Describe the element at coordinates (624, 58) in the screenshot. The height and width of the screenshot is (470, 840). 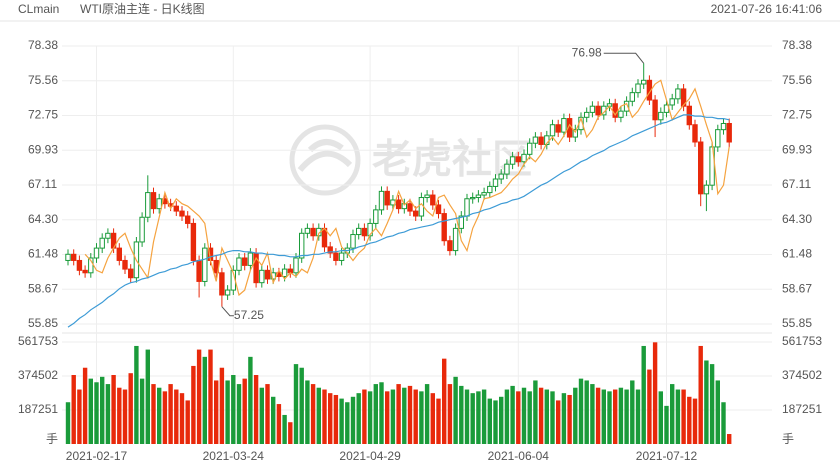
I see `high-leader` at that location.